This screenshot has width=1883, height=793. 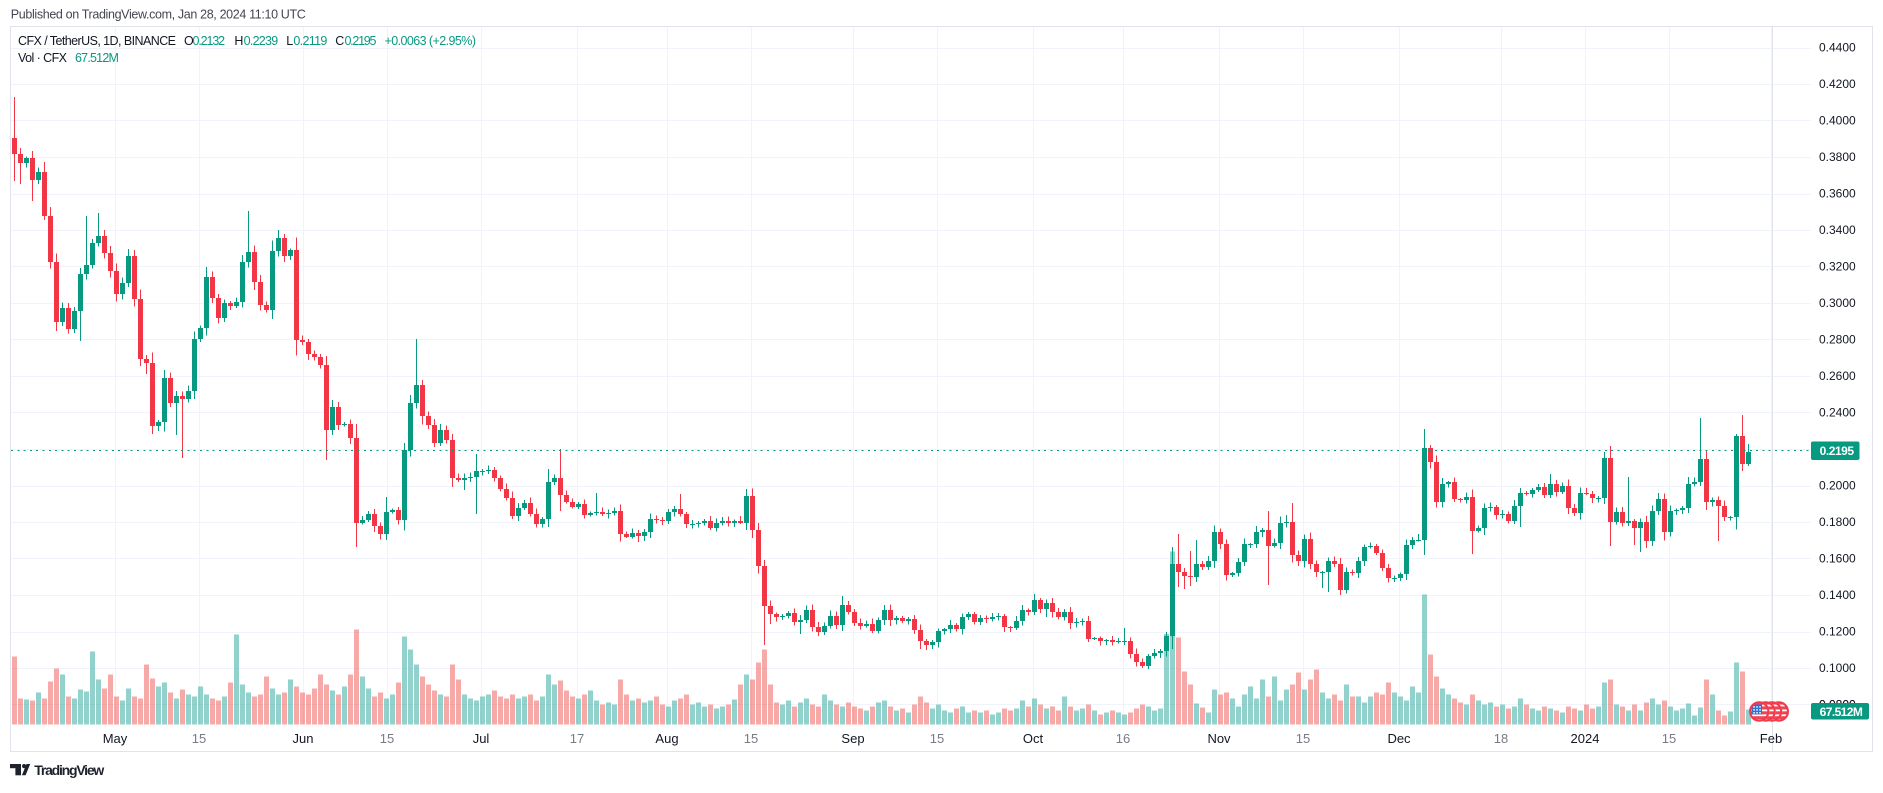 What do you see at coordinates (577, 738) in the screenshot?
I see `svg-text: 17` at bounding box center [577, 738].